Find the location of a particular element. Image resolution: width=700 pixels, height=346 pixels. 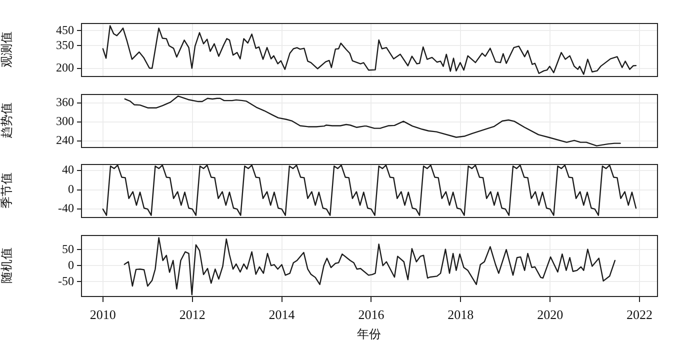

y-tick-label: 200 is located at coordinates (65, 67).